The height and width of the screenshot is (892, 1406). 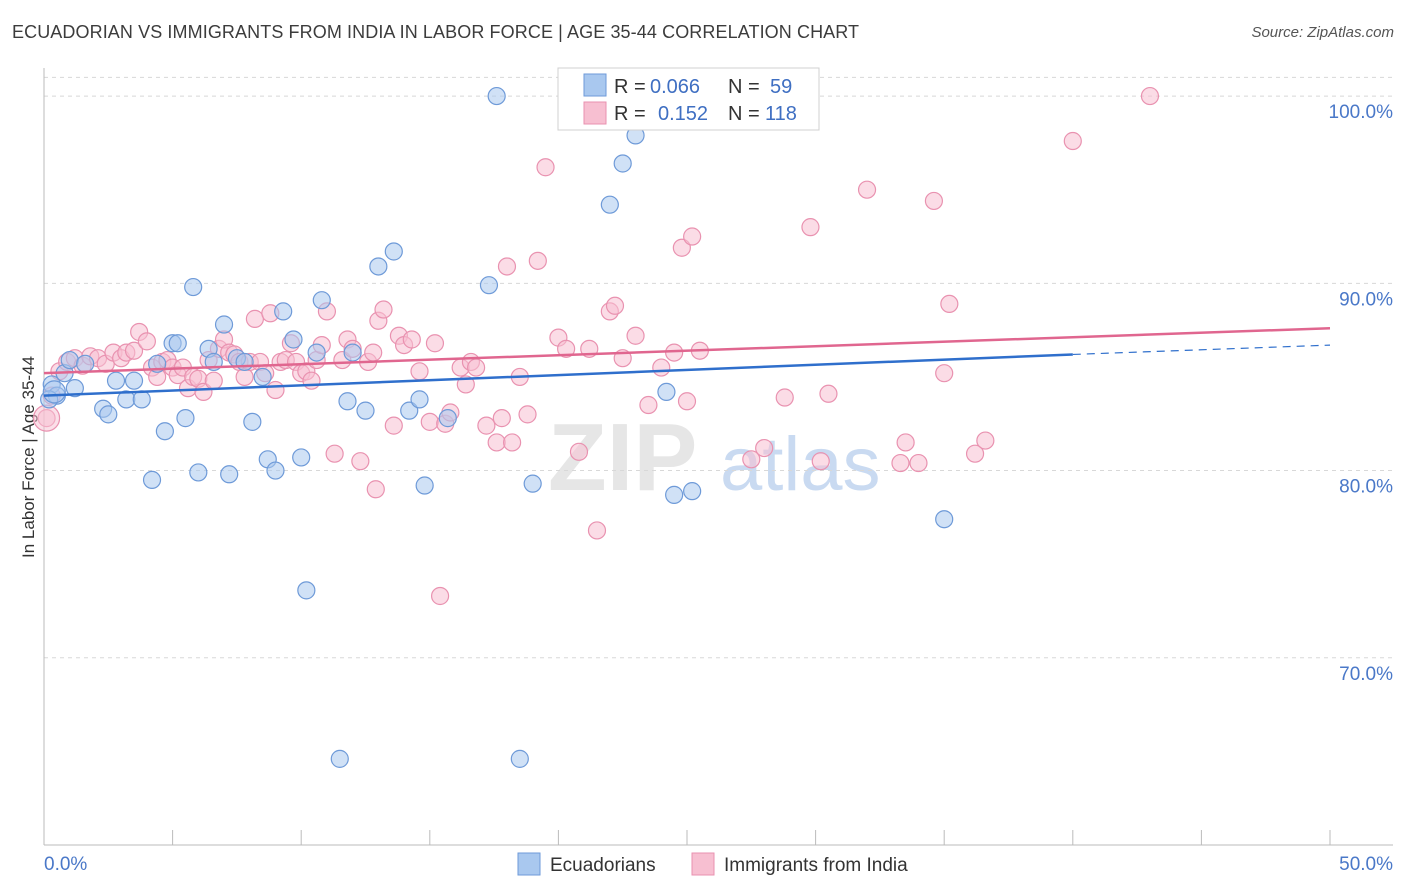 I want to click on y-tick-labels: 70.0% 80.0% 90.0% 100.0%, so click(x=1361, y=393).